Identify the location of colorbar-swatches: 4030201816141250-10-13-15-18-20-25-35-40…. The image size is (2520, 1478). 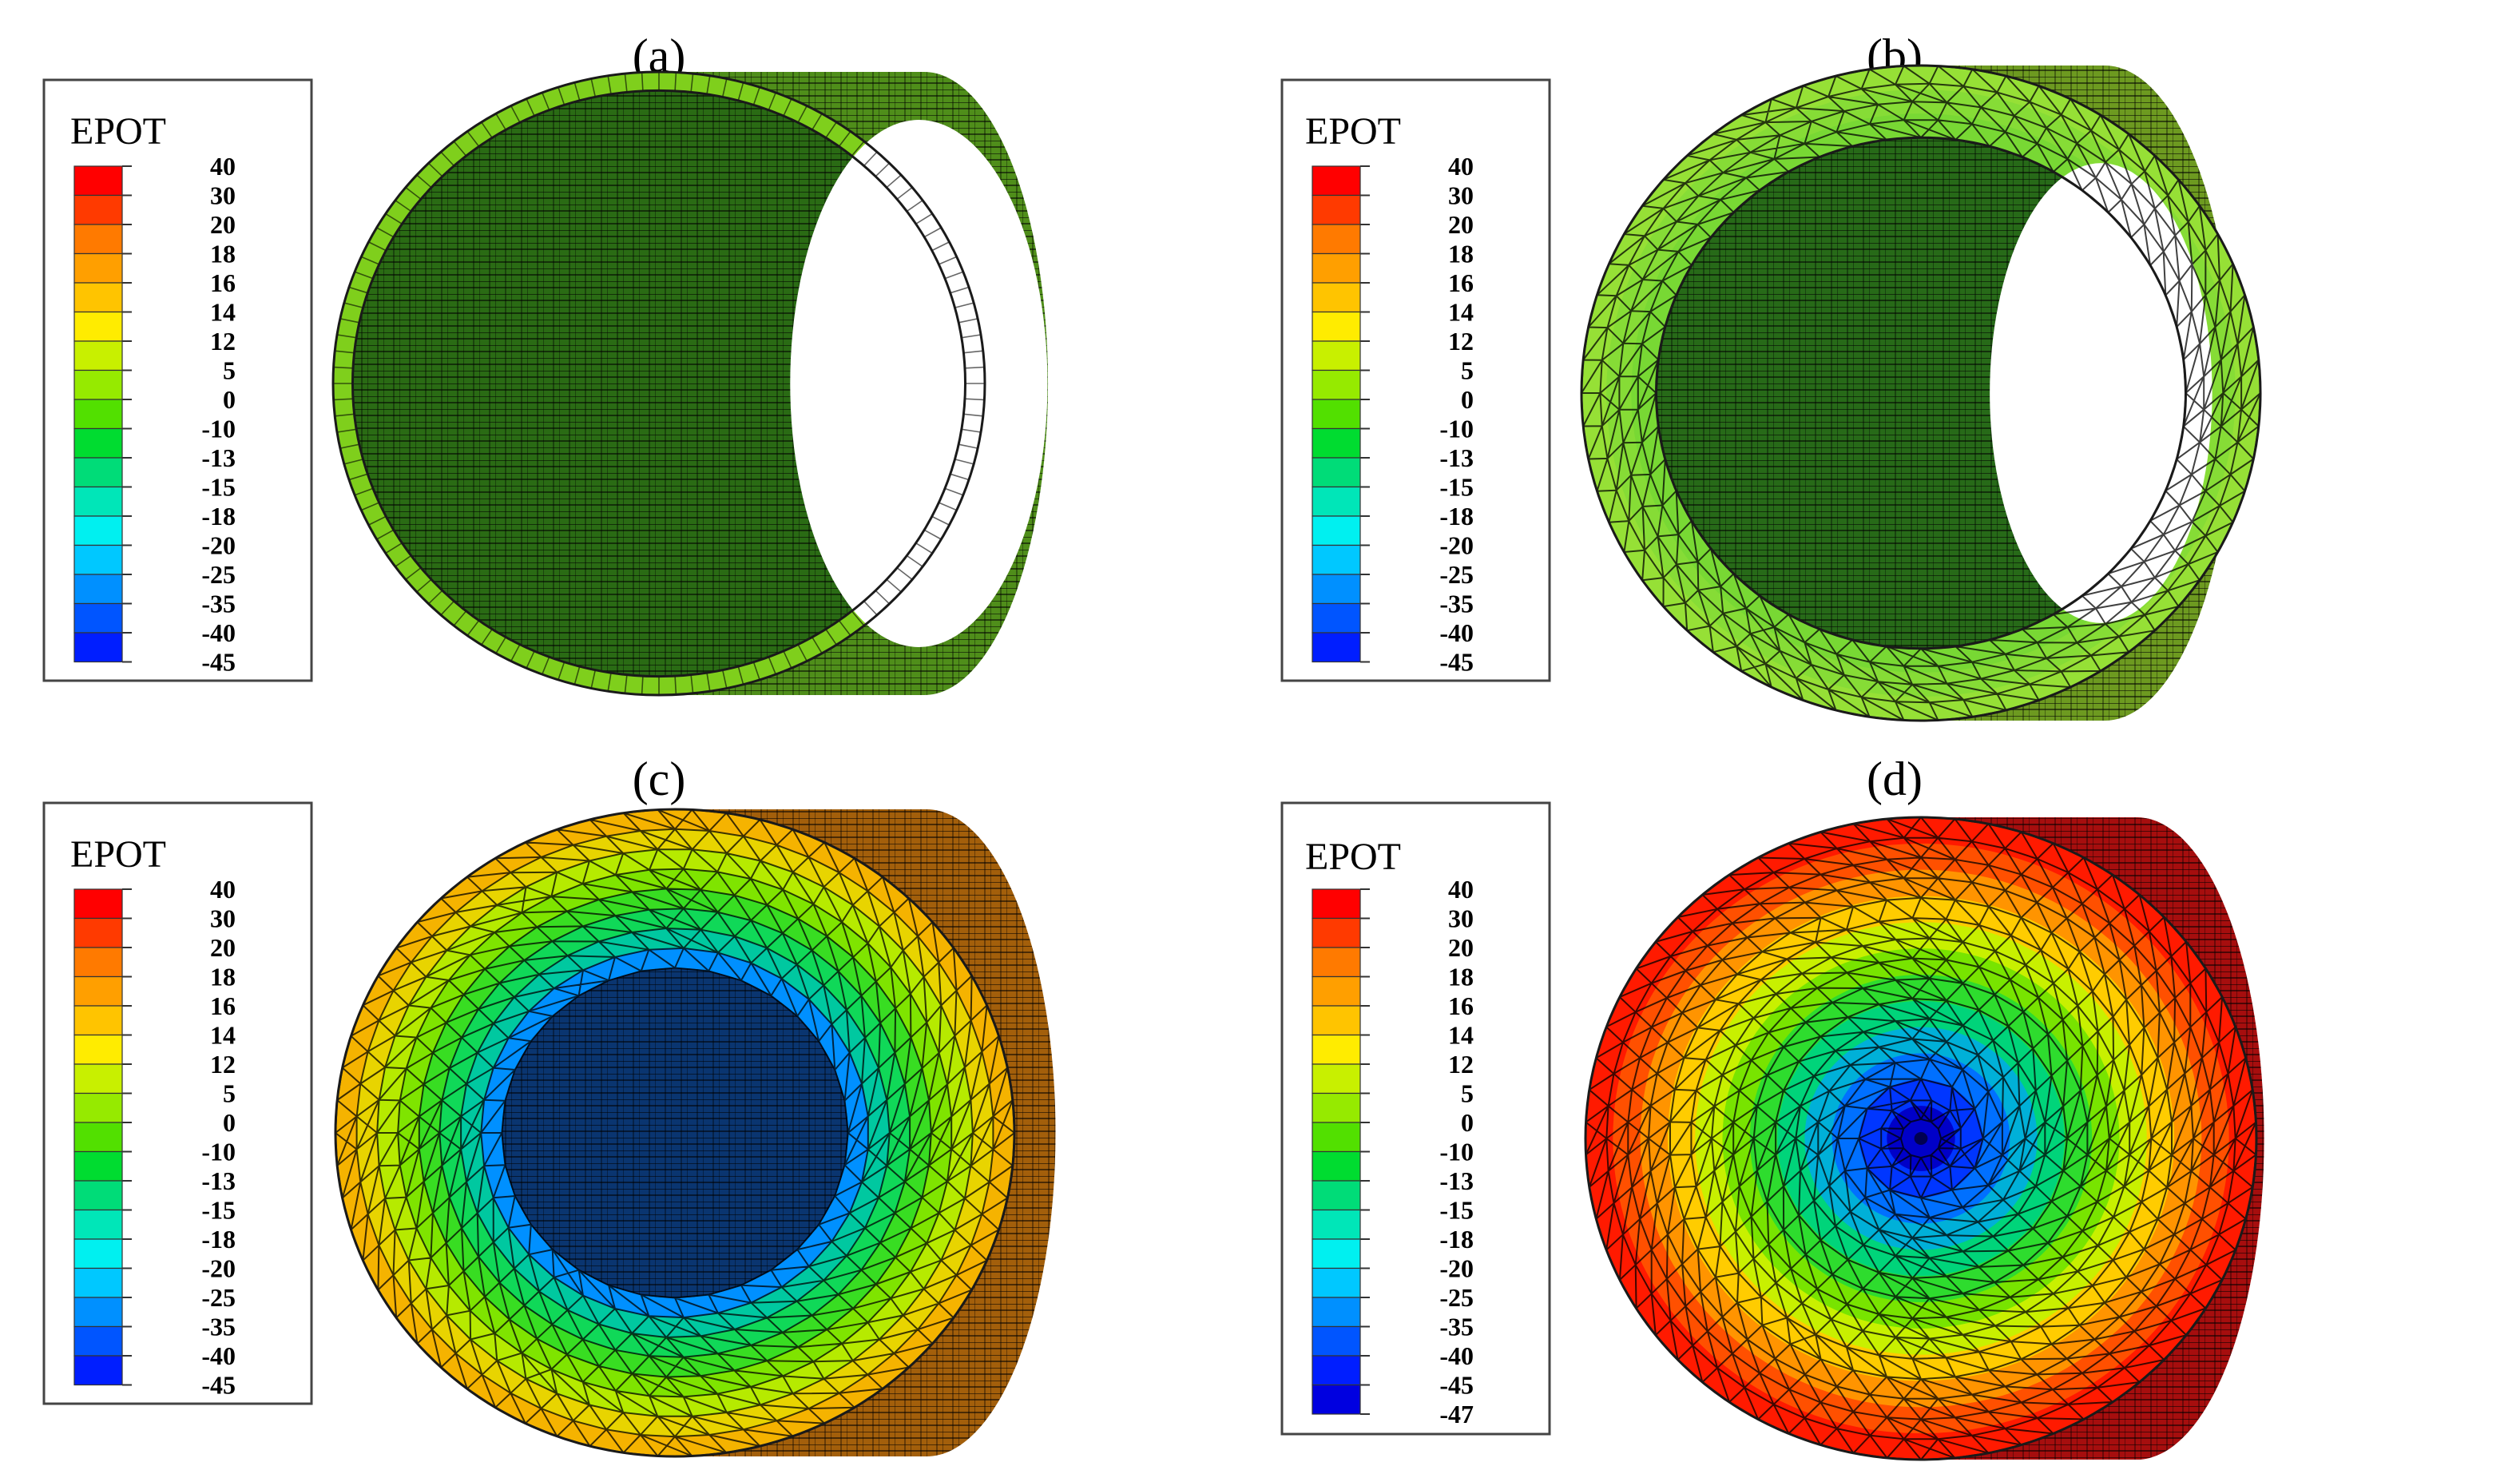
(154, 415).